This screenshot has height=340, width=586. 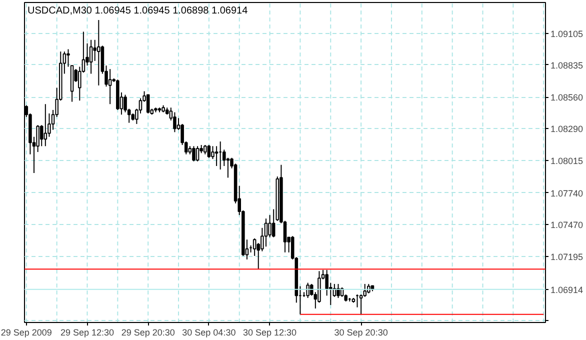 I want to click on x-tick-label: 29 Sep 20:30, so click(x=148, y=333).